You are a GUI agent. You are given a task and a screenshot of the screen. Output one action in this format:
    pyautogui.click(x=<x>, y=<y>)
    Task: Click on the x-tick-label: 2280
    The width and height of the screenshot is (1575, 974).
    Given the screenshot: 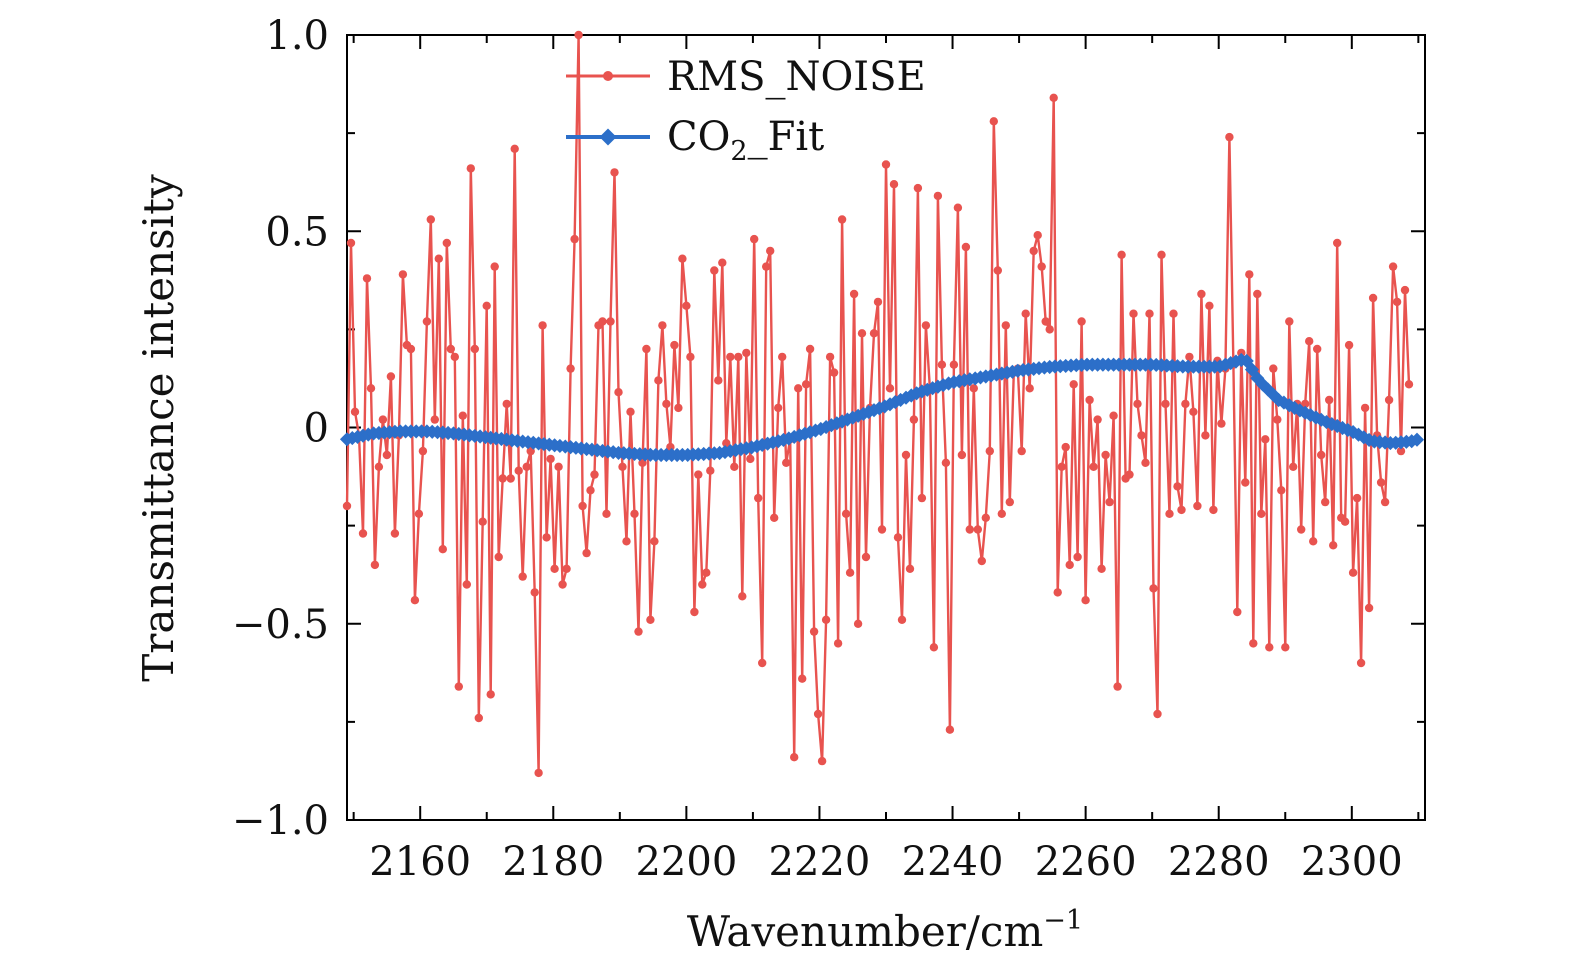 What is the action you would take?
    pyautogui.click(x=1219, y=862)
    